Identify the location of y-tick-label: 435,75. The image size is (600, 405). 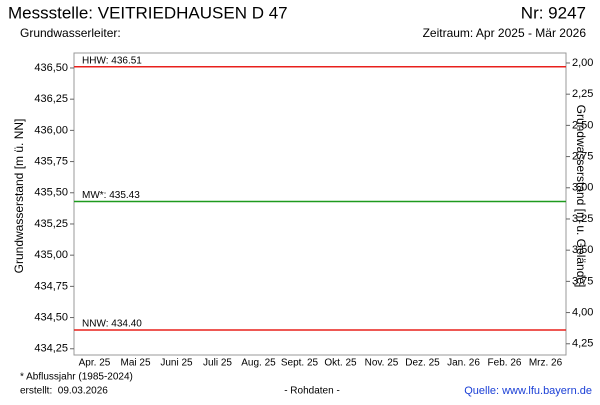
(51, 161).